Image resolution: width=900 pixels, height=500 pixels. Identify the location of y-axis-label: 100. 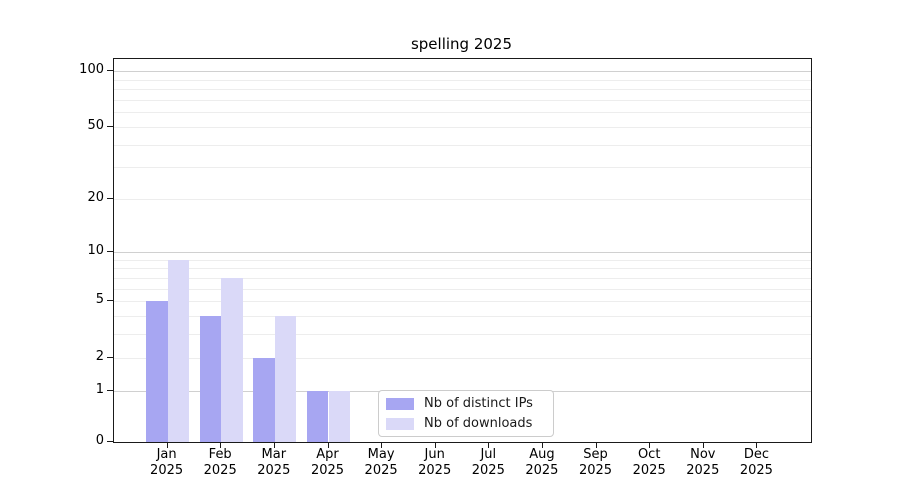
(91, 70).